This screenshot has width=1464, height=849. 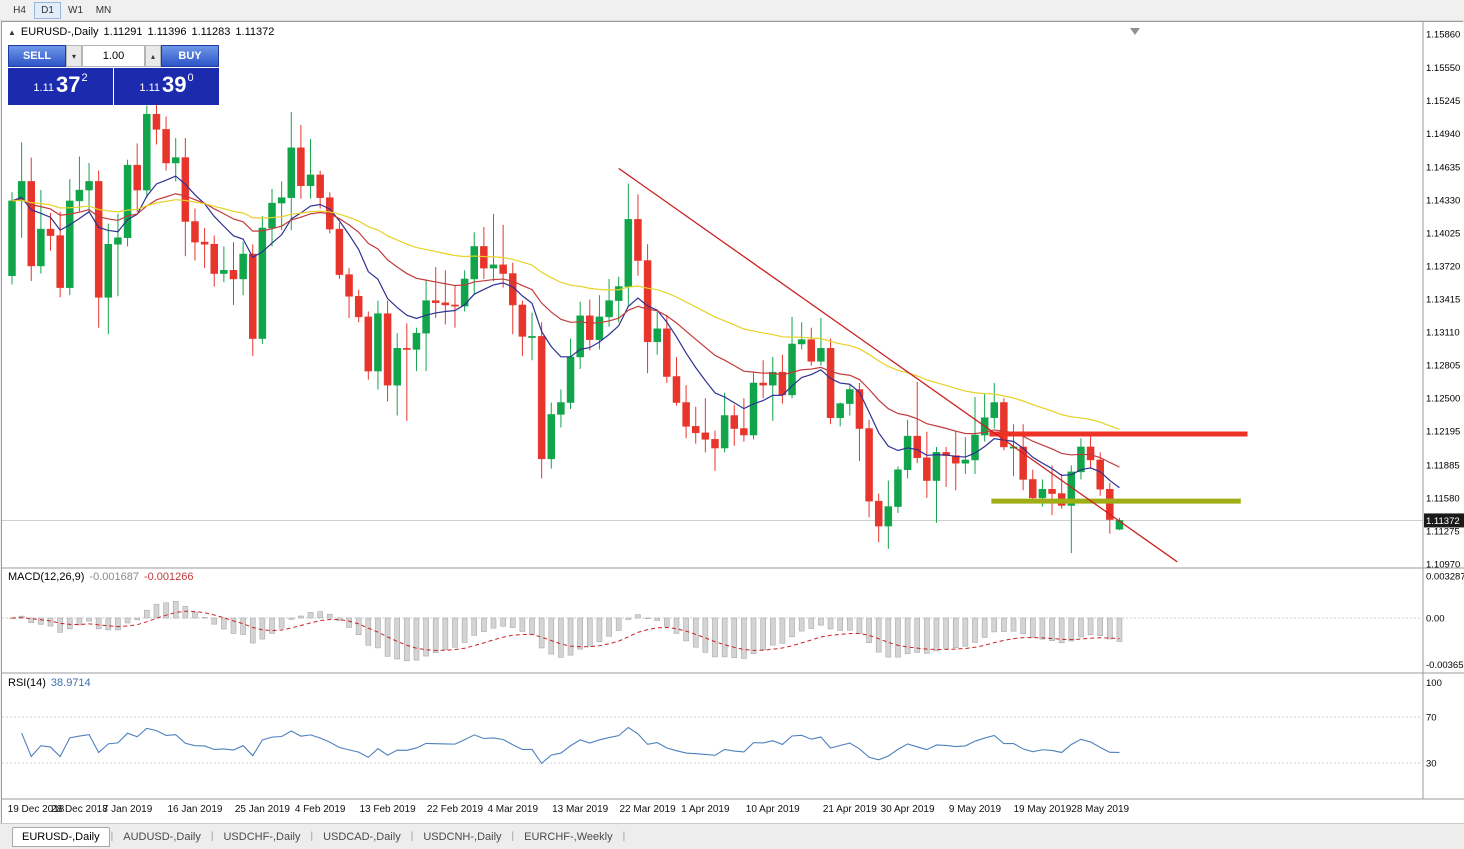 I want to click on buy-price-display: 1.11 39 0, so click(x=166, y=86).